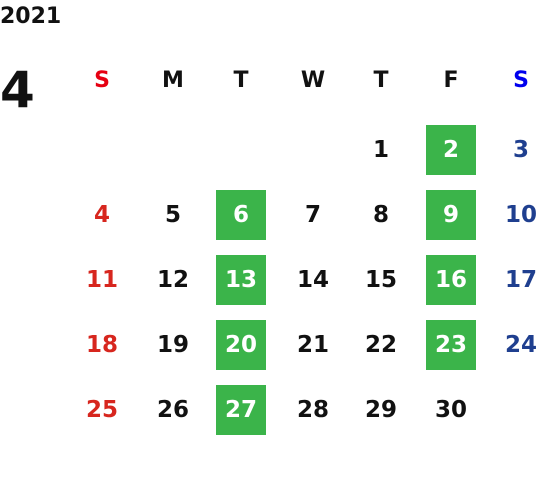  Describe the element at coordinates (380, 345) in the screenshot. I see `day: 22` at that location.